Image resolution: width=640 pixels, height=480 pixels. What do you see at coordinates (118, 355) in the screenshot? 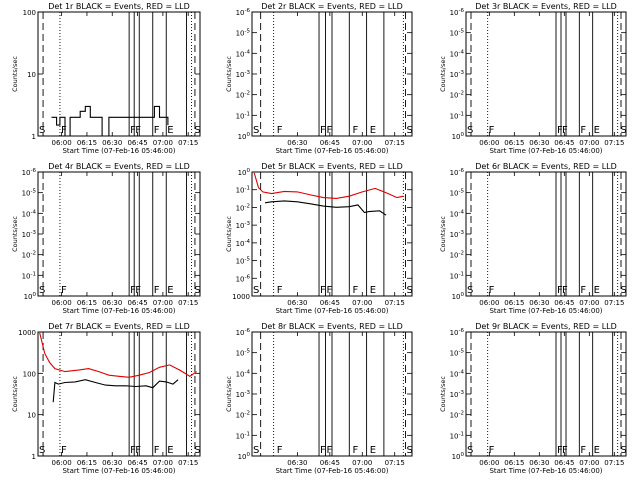
I see `lld-series-line` at bounding box center [118, 355].